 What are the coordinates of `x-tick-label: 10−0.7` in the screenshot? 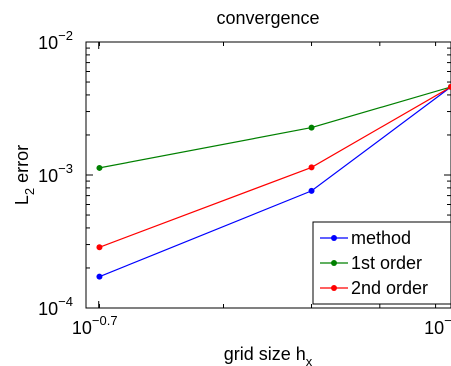 It's located at (95, 325).